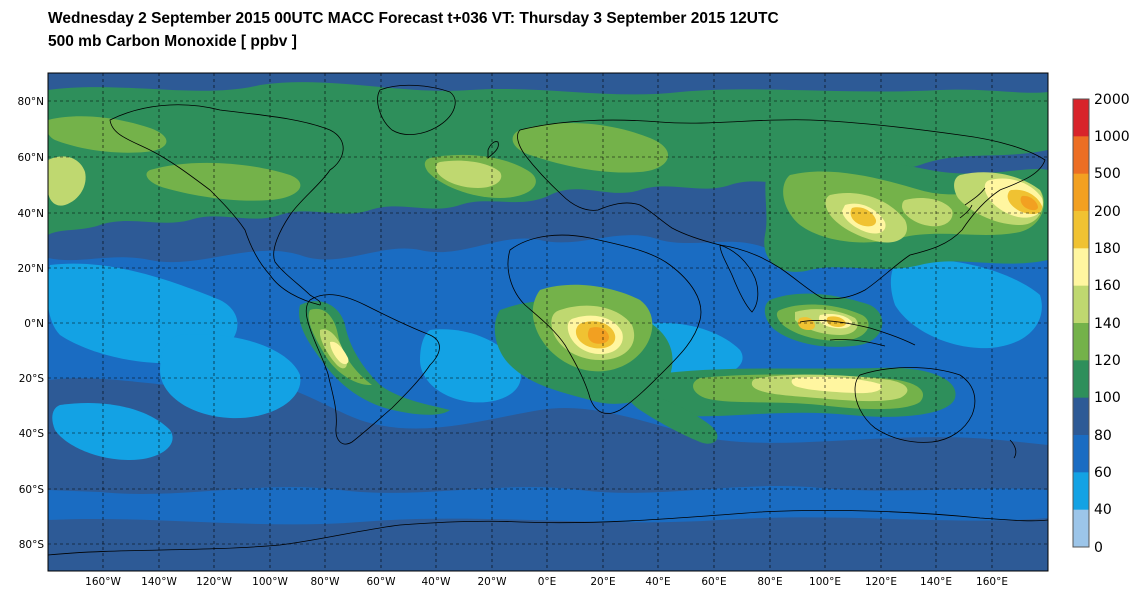 Image resolution: width=1140 pixels, height=598 pixels. What do you see at coordinates (270, 582) in the screenshot?
I see `lon-label: 100°W` at bounding box center [270, 582].